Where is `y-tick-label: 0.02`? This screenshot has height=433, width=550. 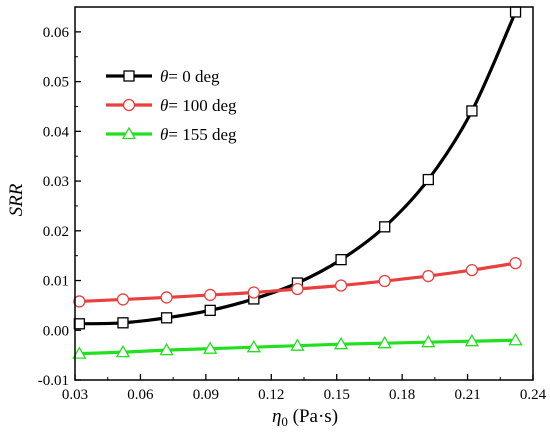
y-tick-label: 0.02 is located at coordinates (56, 232).